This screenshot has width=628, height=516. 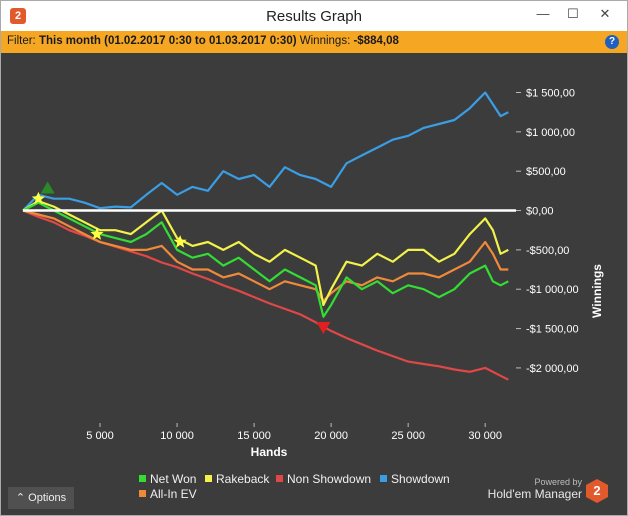 I want to click on legend-label: Rakeback, so click(x=243, y=479).